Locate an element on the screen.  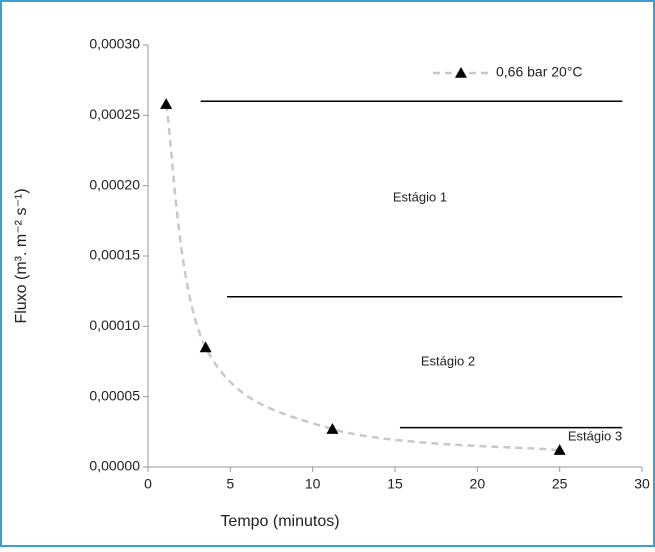
x-tick-label: 5 is located at coordinates (230, 484).